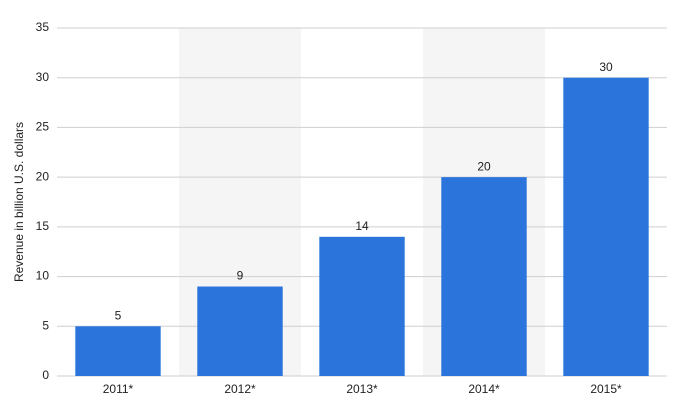 The width and height of the screenshot is (687, 414). What do you see at coordinates (45, 375) in the screenshot?
I see `y-tick-label: 0` at bounding box center [45, 375].